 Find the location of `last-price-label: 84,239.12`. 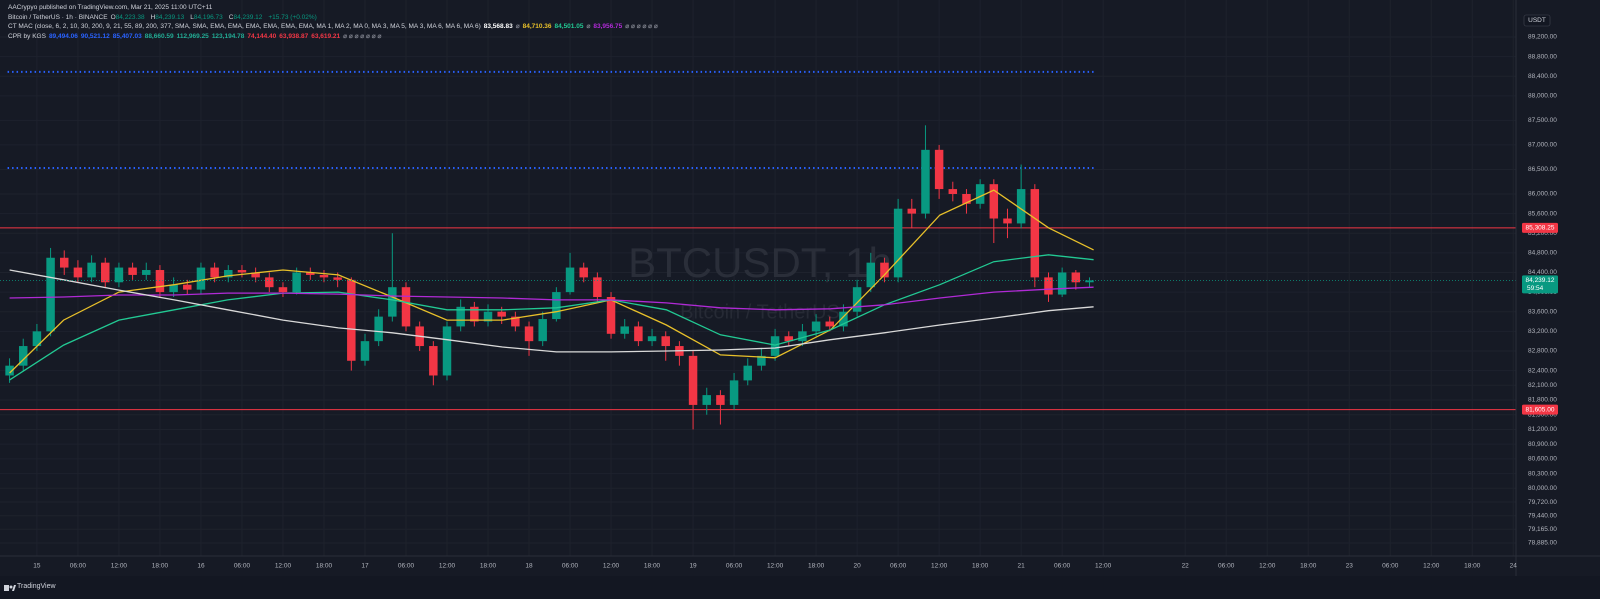

last-price-label: 84,239.12 is located at coordinates (1540, 280).